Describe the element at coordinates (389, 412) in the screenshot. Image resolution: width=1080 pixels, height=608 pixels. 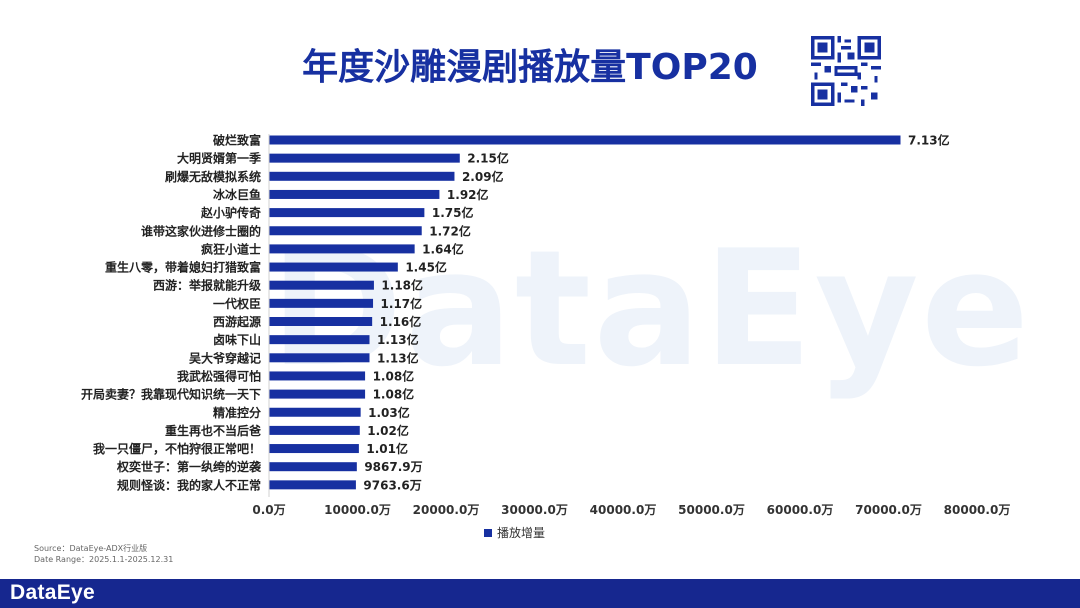
I see `data-label: 1.03亿` at that location.